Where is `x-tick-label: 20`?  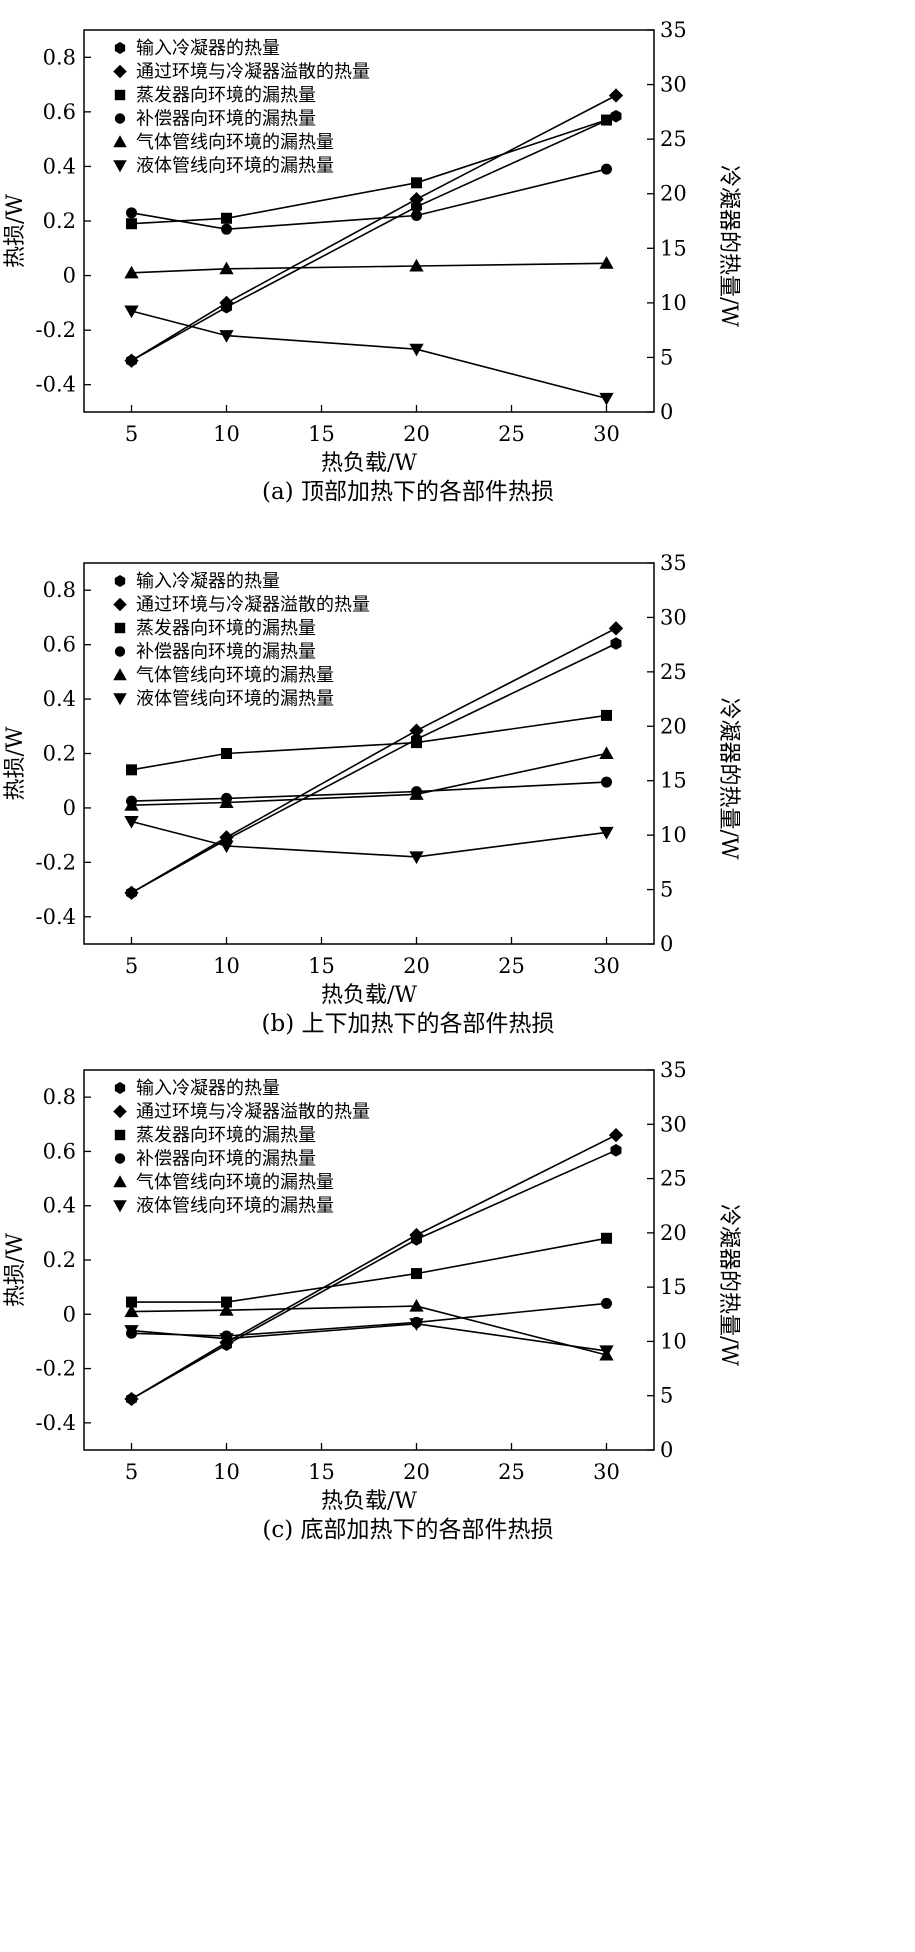
x-tick-label: 20 is located at coordinates (416, 966).